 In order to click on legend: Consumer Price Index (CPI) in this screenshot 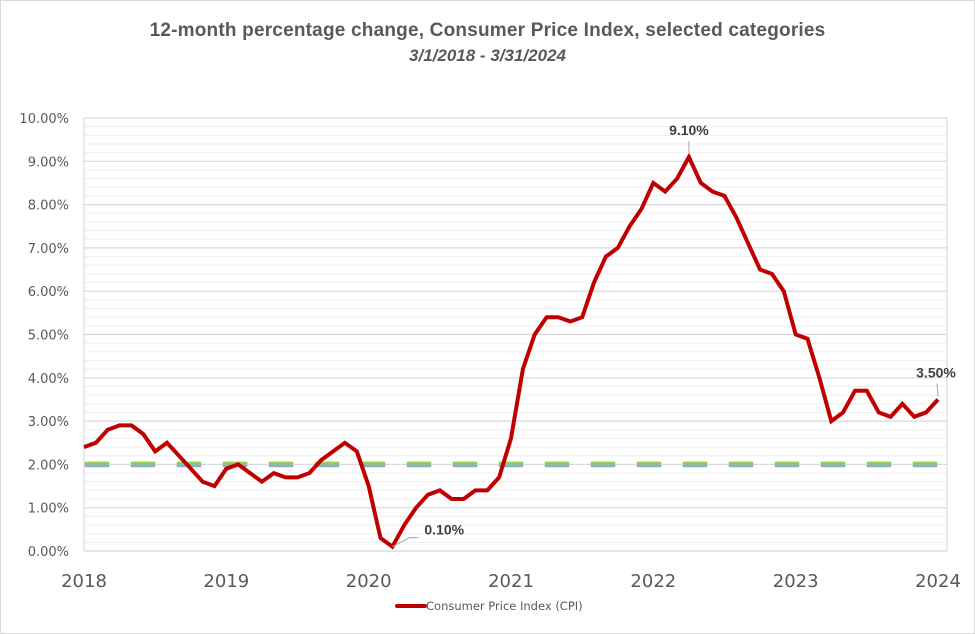, I will do `click(489, 606)`.